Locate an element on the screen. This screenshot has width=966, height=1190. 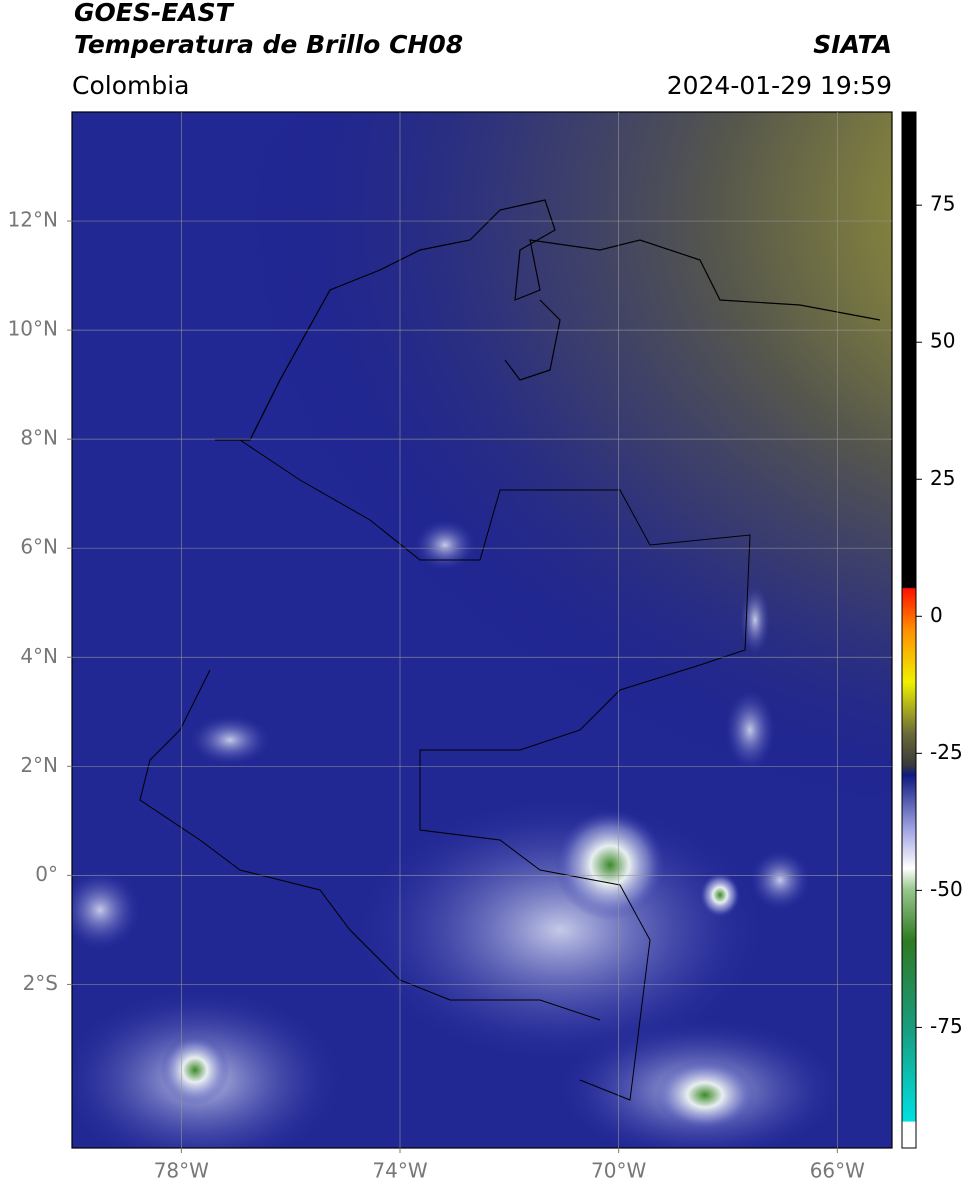
datetime: 2024-01-29 19:59 is located at coordinates (779, 85).